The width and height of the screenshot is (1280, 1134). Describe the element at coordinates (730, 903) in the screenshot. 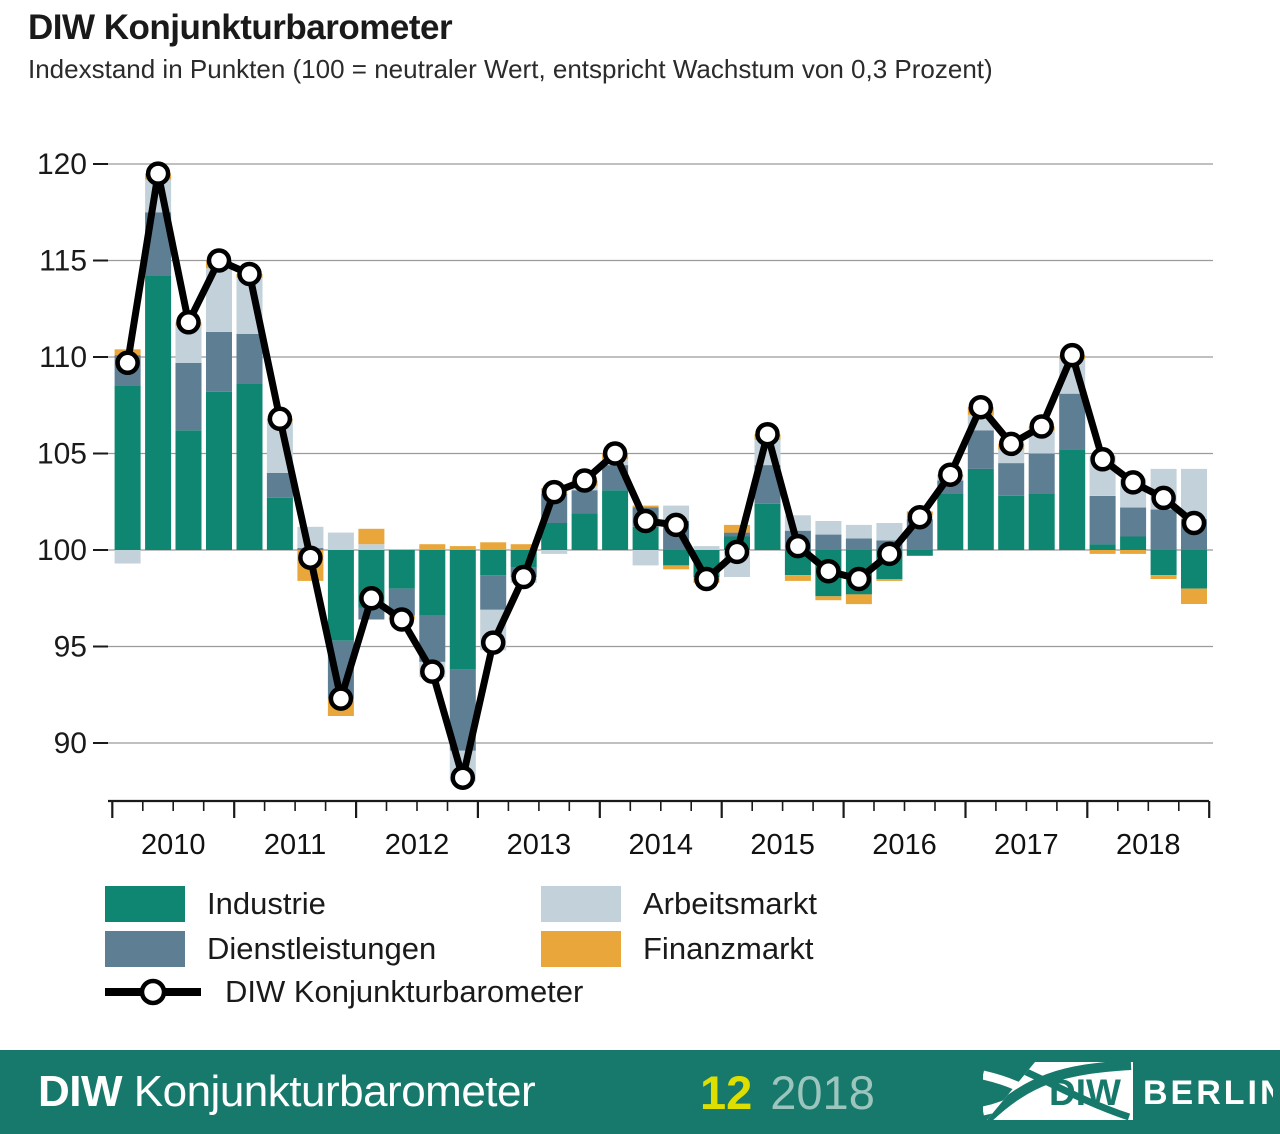

I see `legend-label-arbeitsmarkt: Arbeitsmarkt` at that location.